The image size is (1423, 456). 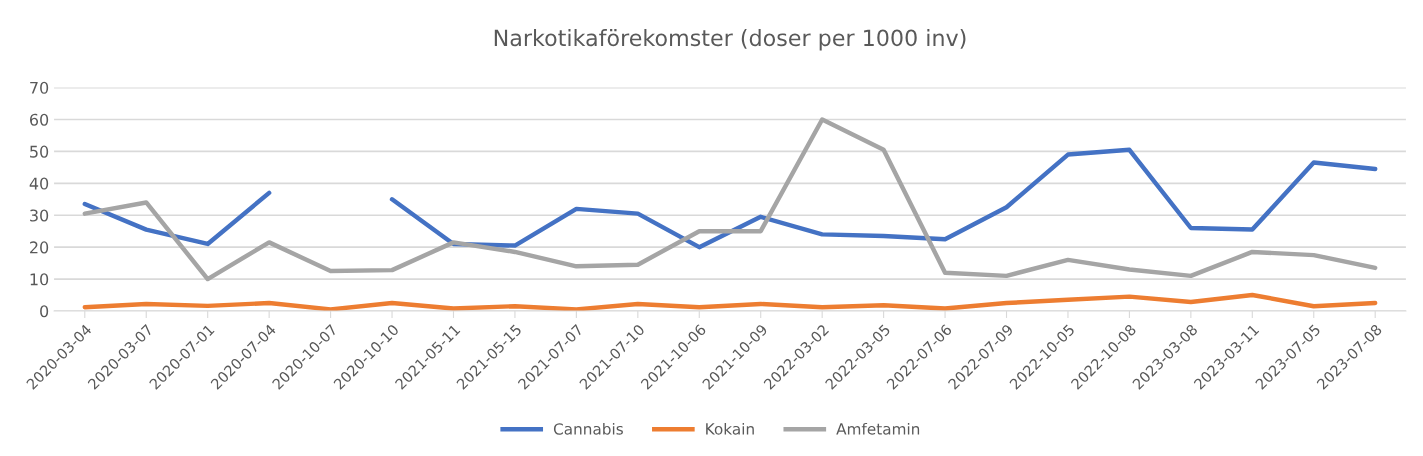 What do you see at coordinates (730, 40) in the screenshot?
I see `chart-title: Narkotikaförekomster (doser per 1000 inv)` at bounding box center [730, 40].